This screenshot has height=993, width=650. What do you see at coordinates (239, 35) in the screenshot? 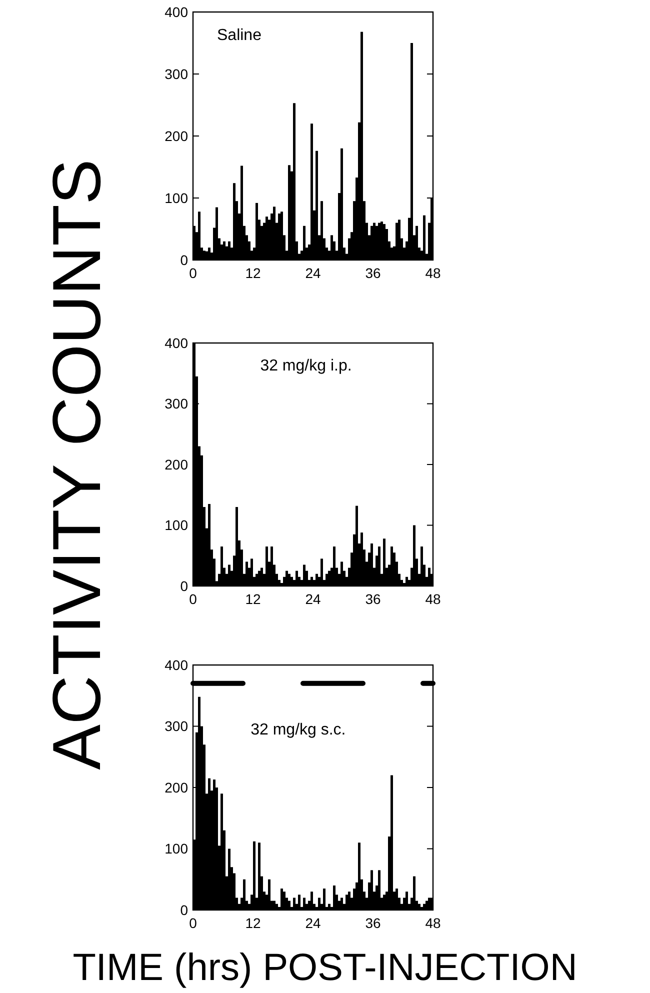
I see `annotation: Saline` at bounding box center [239, 35].